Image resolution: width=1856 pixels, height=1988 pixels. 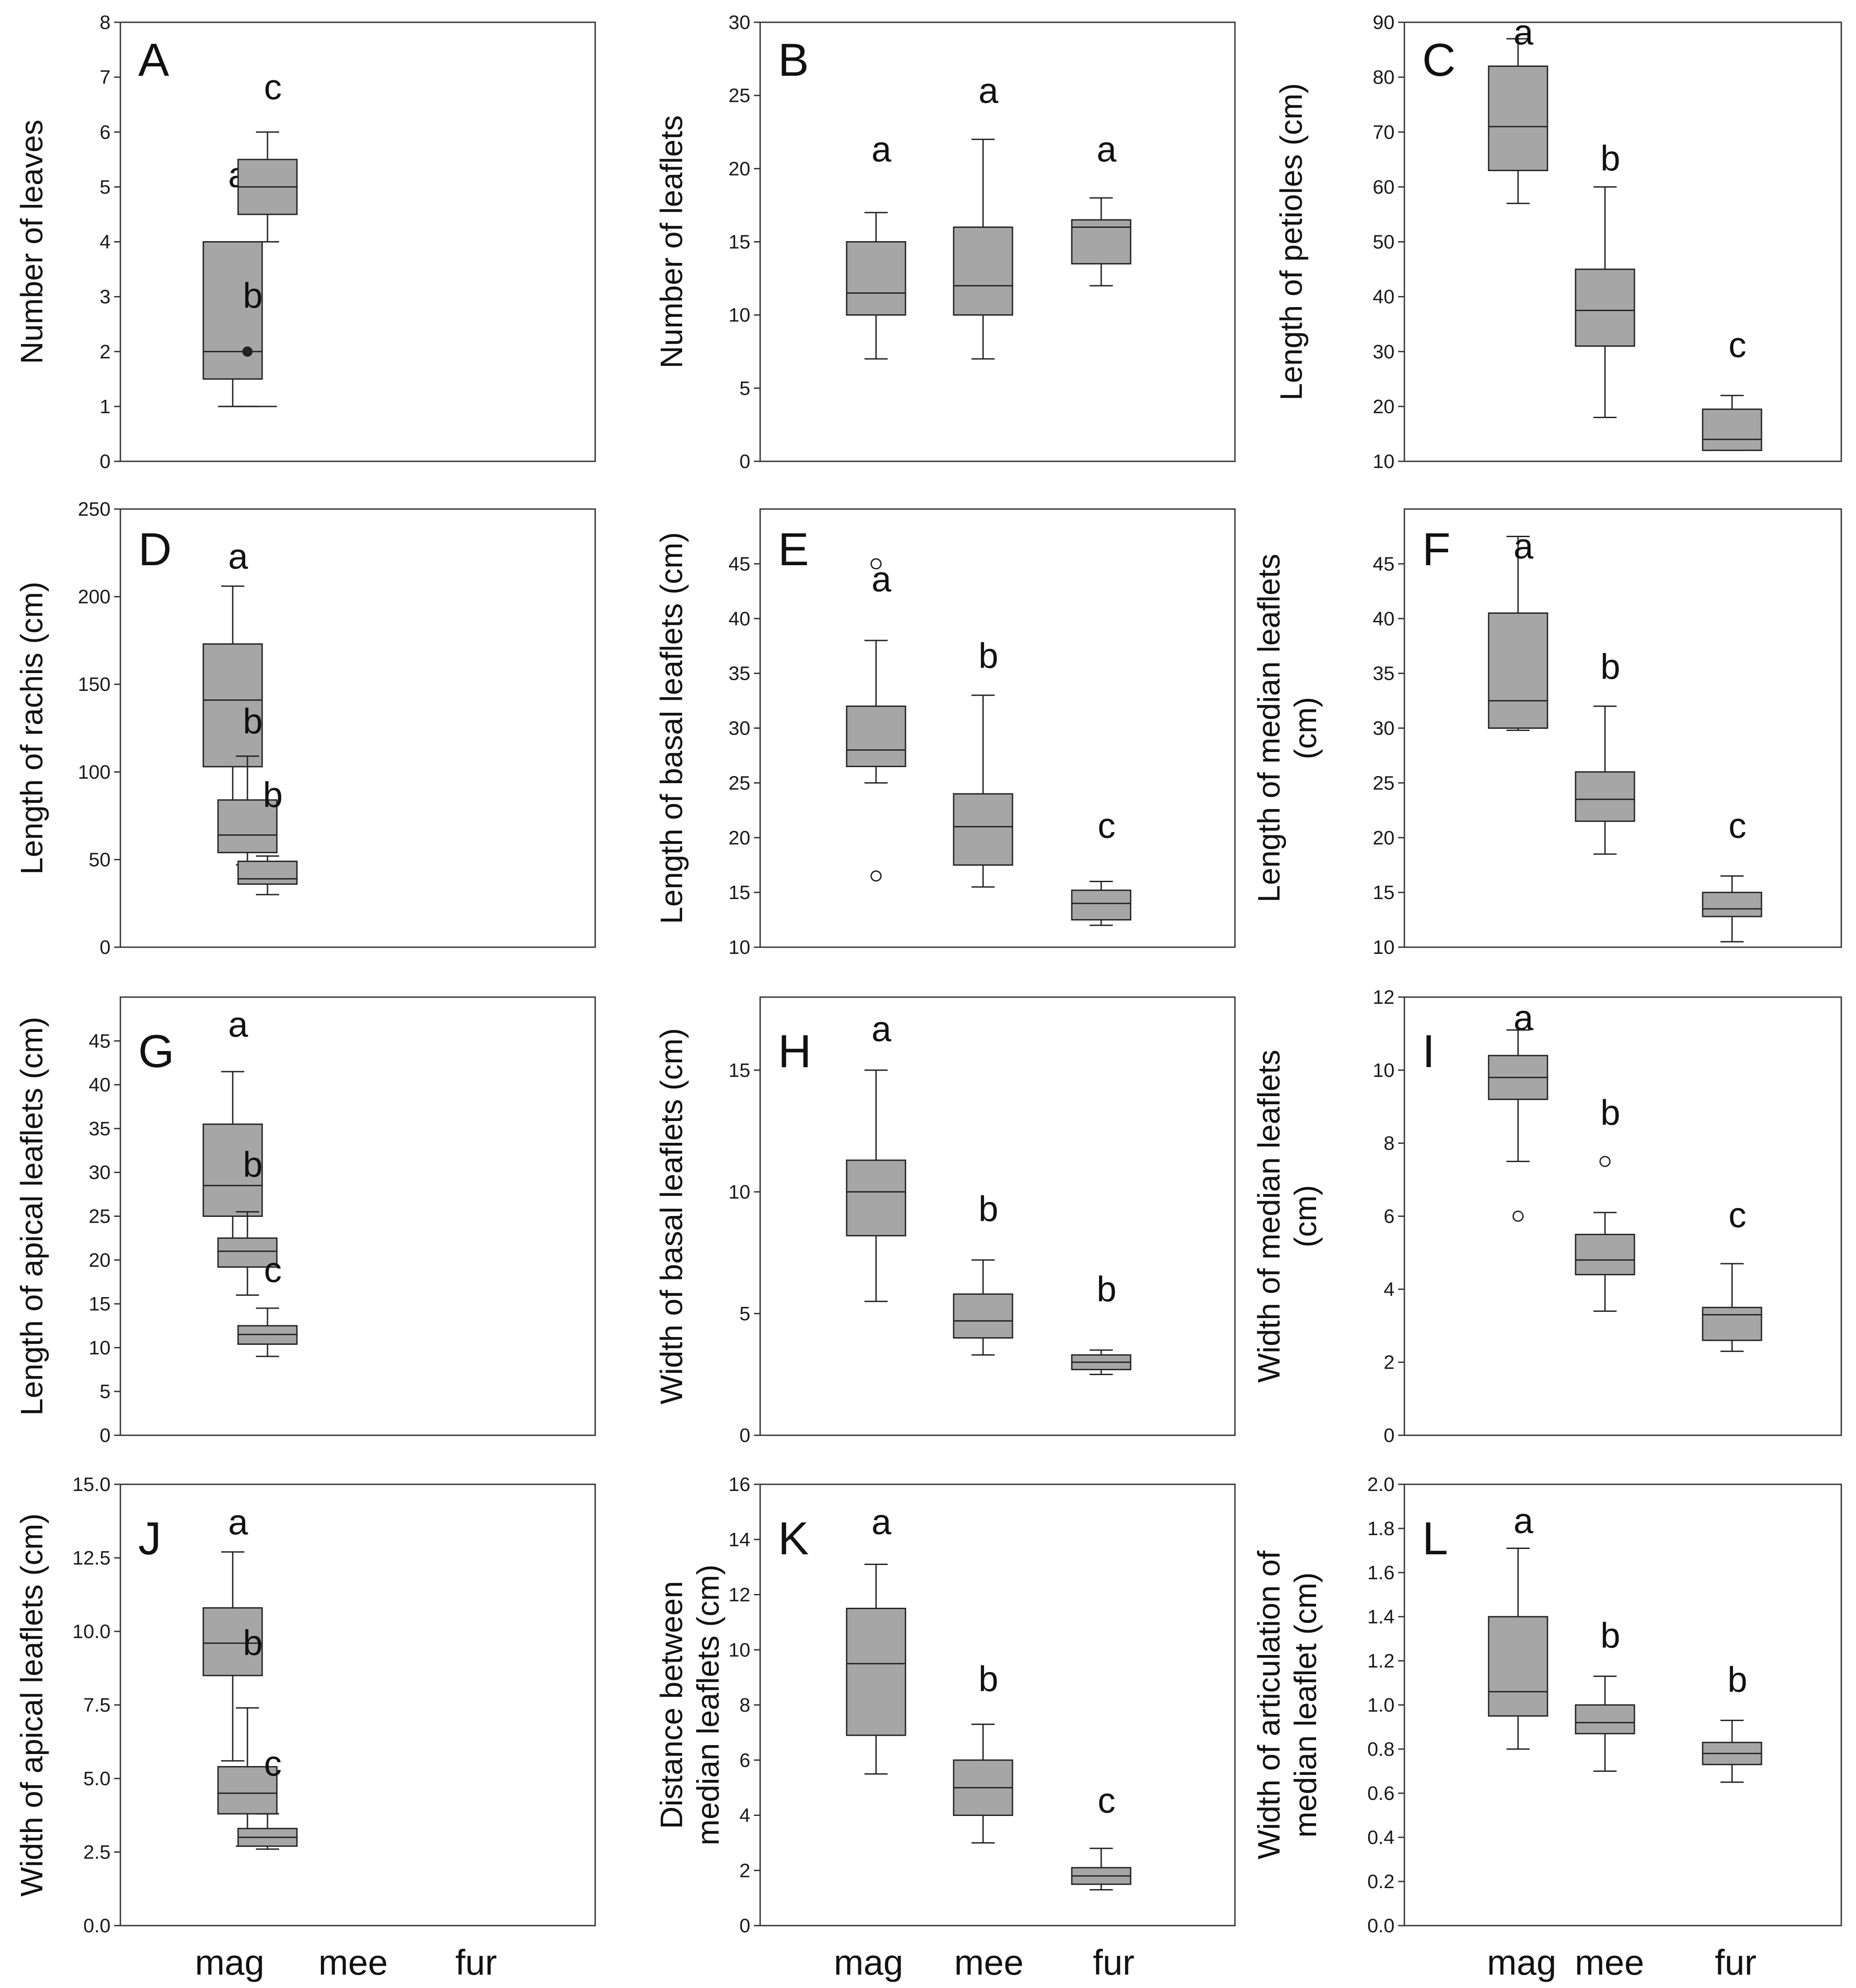 I want to click on y-axis-label: median leaflet (cm), so click(x=1306, y=1704).